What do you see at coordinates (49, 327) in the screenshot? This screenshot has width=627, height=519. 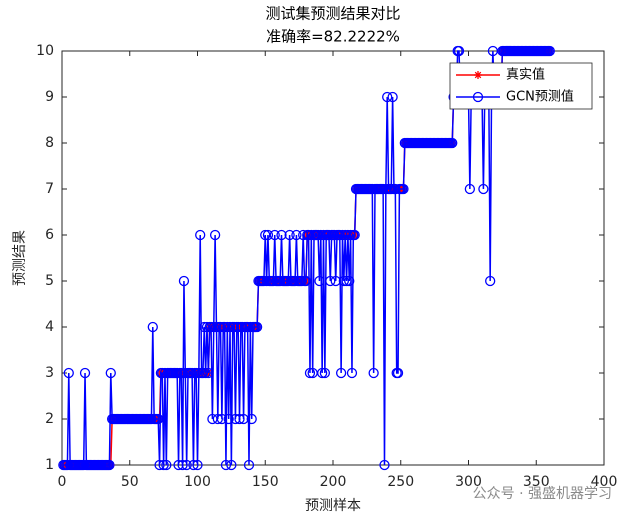 I see `y-tick-label: 4` at bounding box center [49, 327].